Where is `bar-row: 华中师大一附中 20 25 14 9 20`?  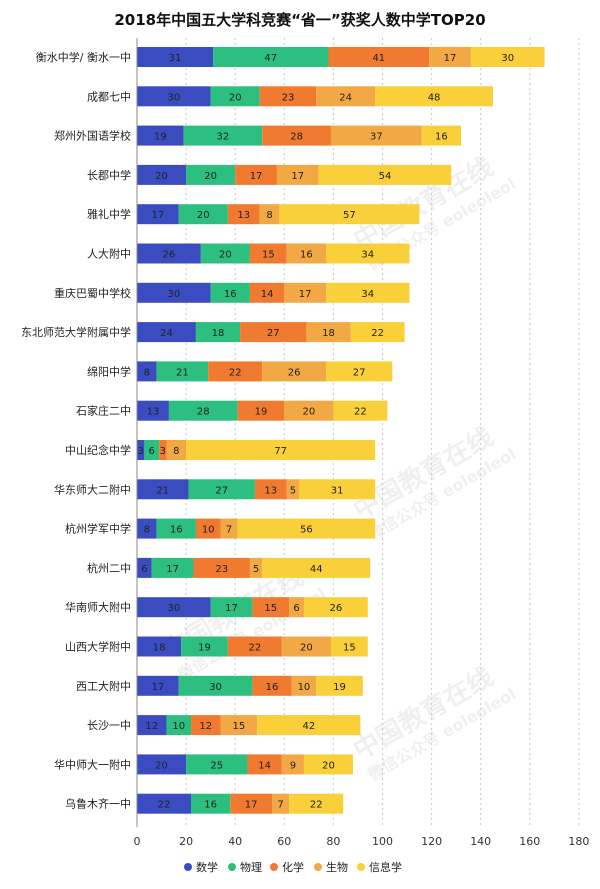 bar-row: 华中师大一附中 20 25 14 9 20 is located at coordinates (204, 764).